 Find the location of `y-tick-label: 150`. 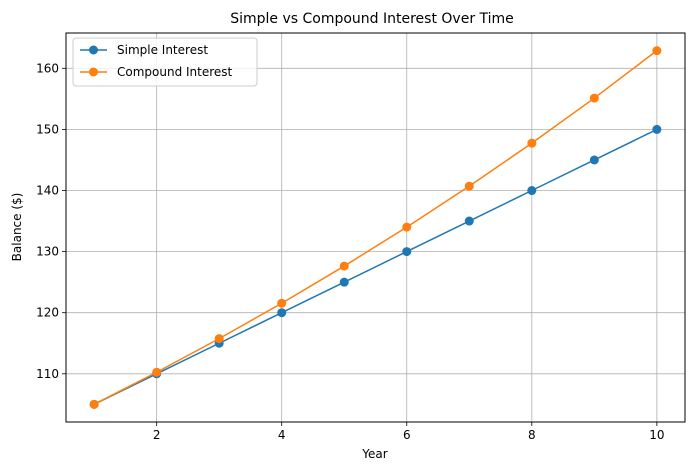

y-tick-label: 150 is located at coordinates (47, 129).